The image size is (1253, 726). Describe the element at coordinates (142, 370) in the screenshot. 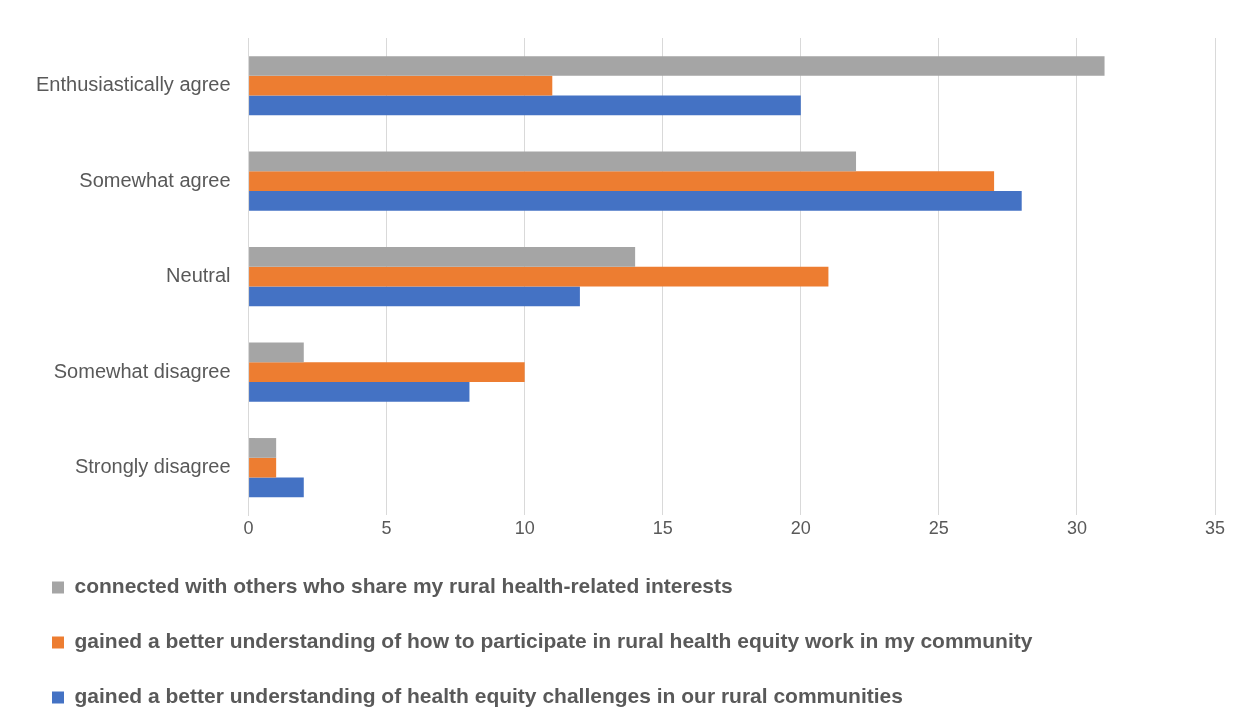

I see `y-tick-label: Somewhat disagree` at that location.